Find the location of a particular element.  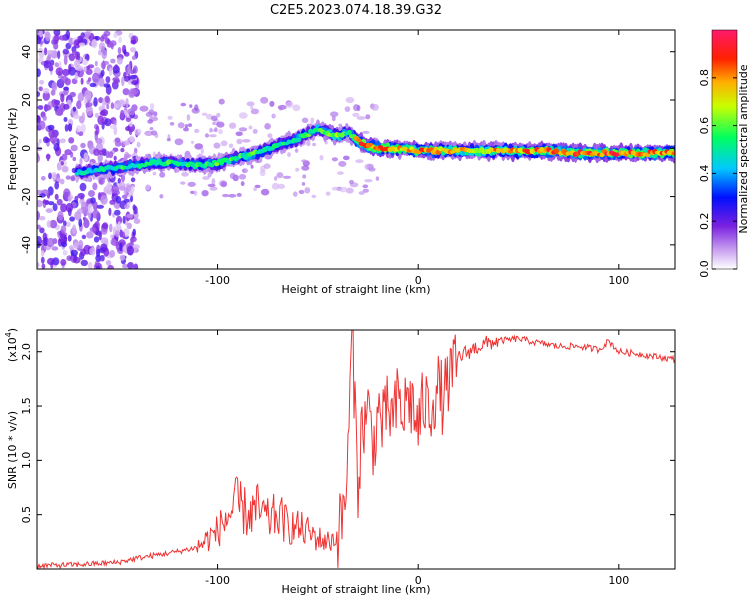

colorbar-label: Normalized spectral amplitude is located at coordinates (743, 148).